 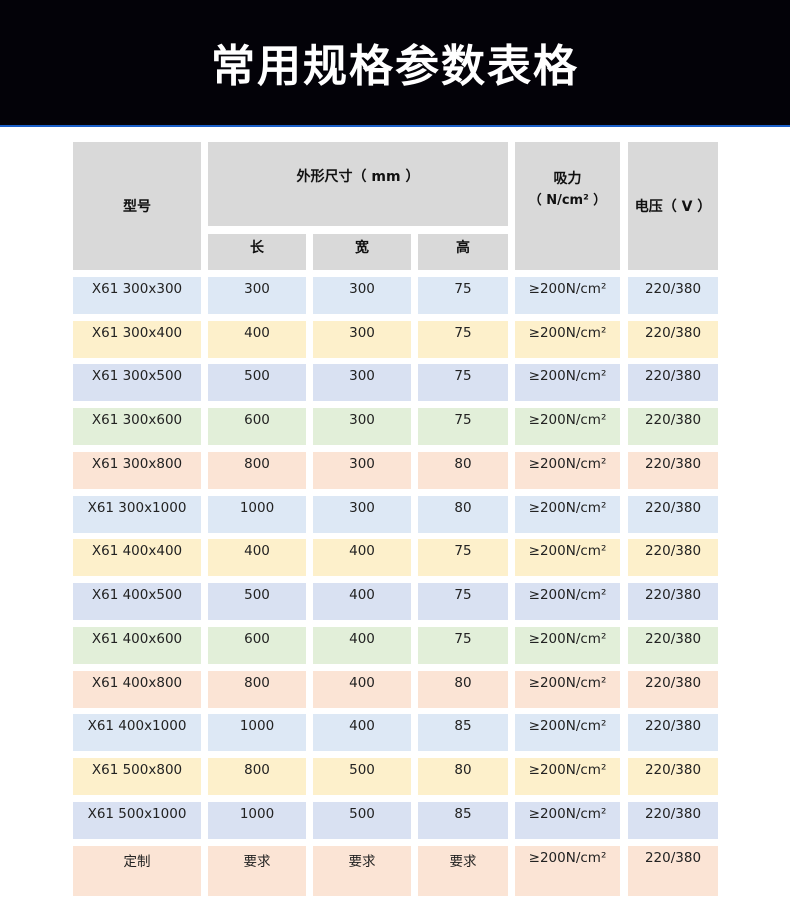 What do you see at coordinates (257, 248) in the screenshot?
I see `header-length-label: 长` at bounding box center [257, 248].